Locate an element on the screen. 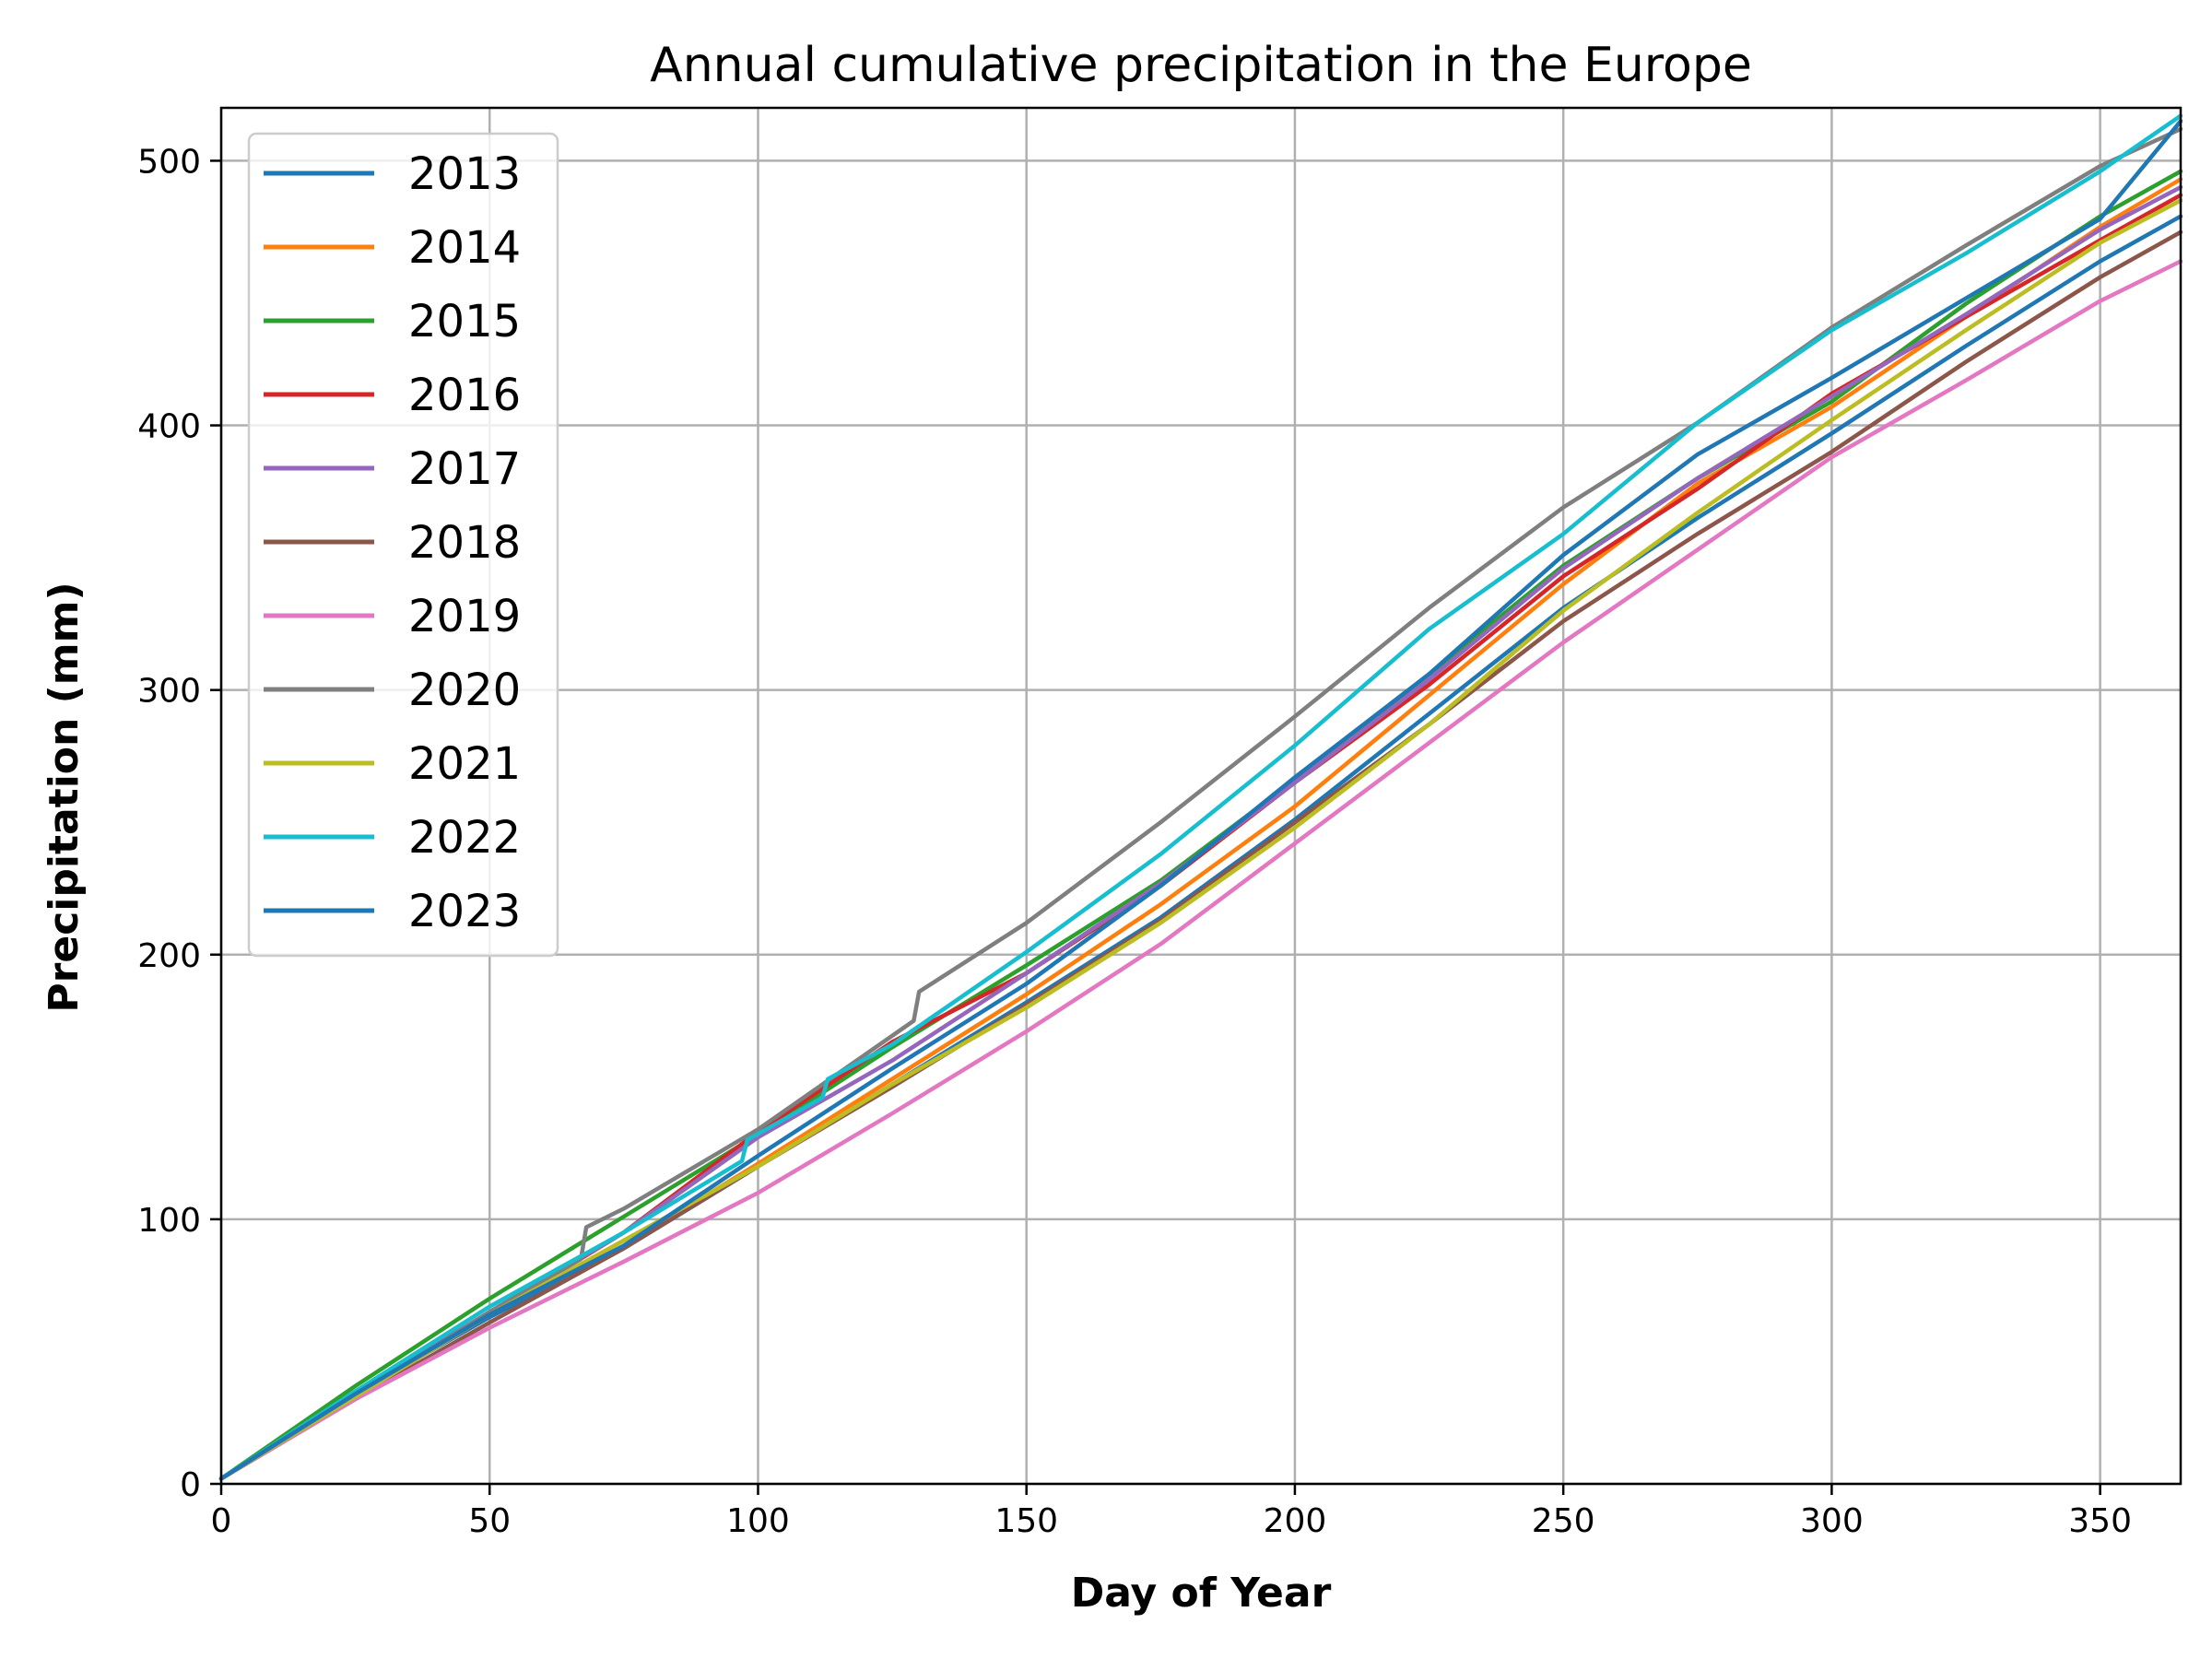 The height and width of the screenshot is (1659, 2212). legend-label: 2017 is located at coordinates (464, 469).